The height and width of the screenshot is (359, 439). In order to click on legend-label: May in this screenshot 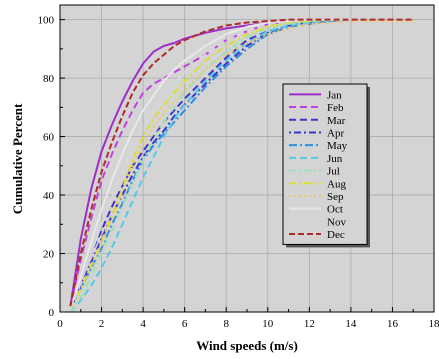, I will do `click(337, 146)`.